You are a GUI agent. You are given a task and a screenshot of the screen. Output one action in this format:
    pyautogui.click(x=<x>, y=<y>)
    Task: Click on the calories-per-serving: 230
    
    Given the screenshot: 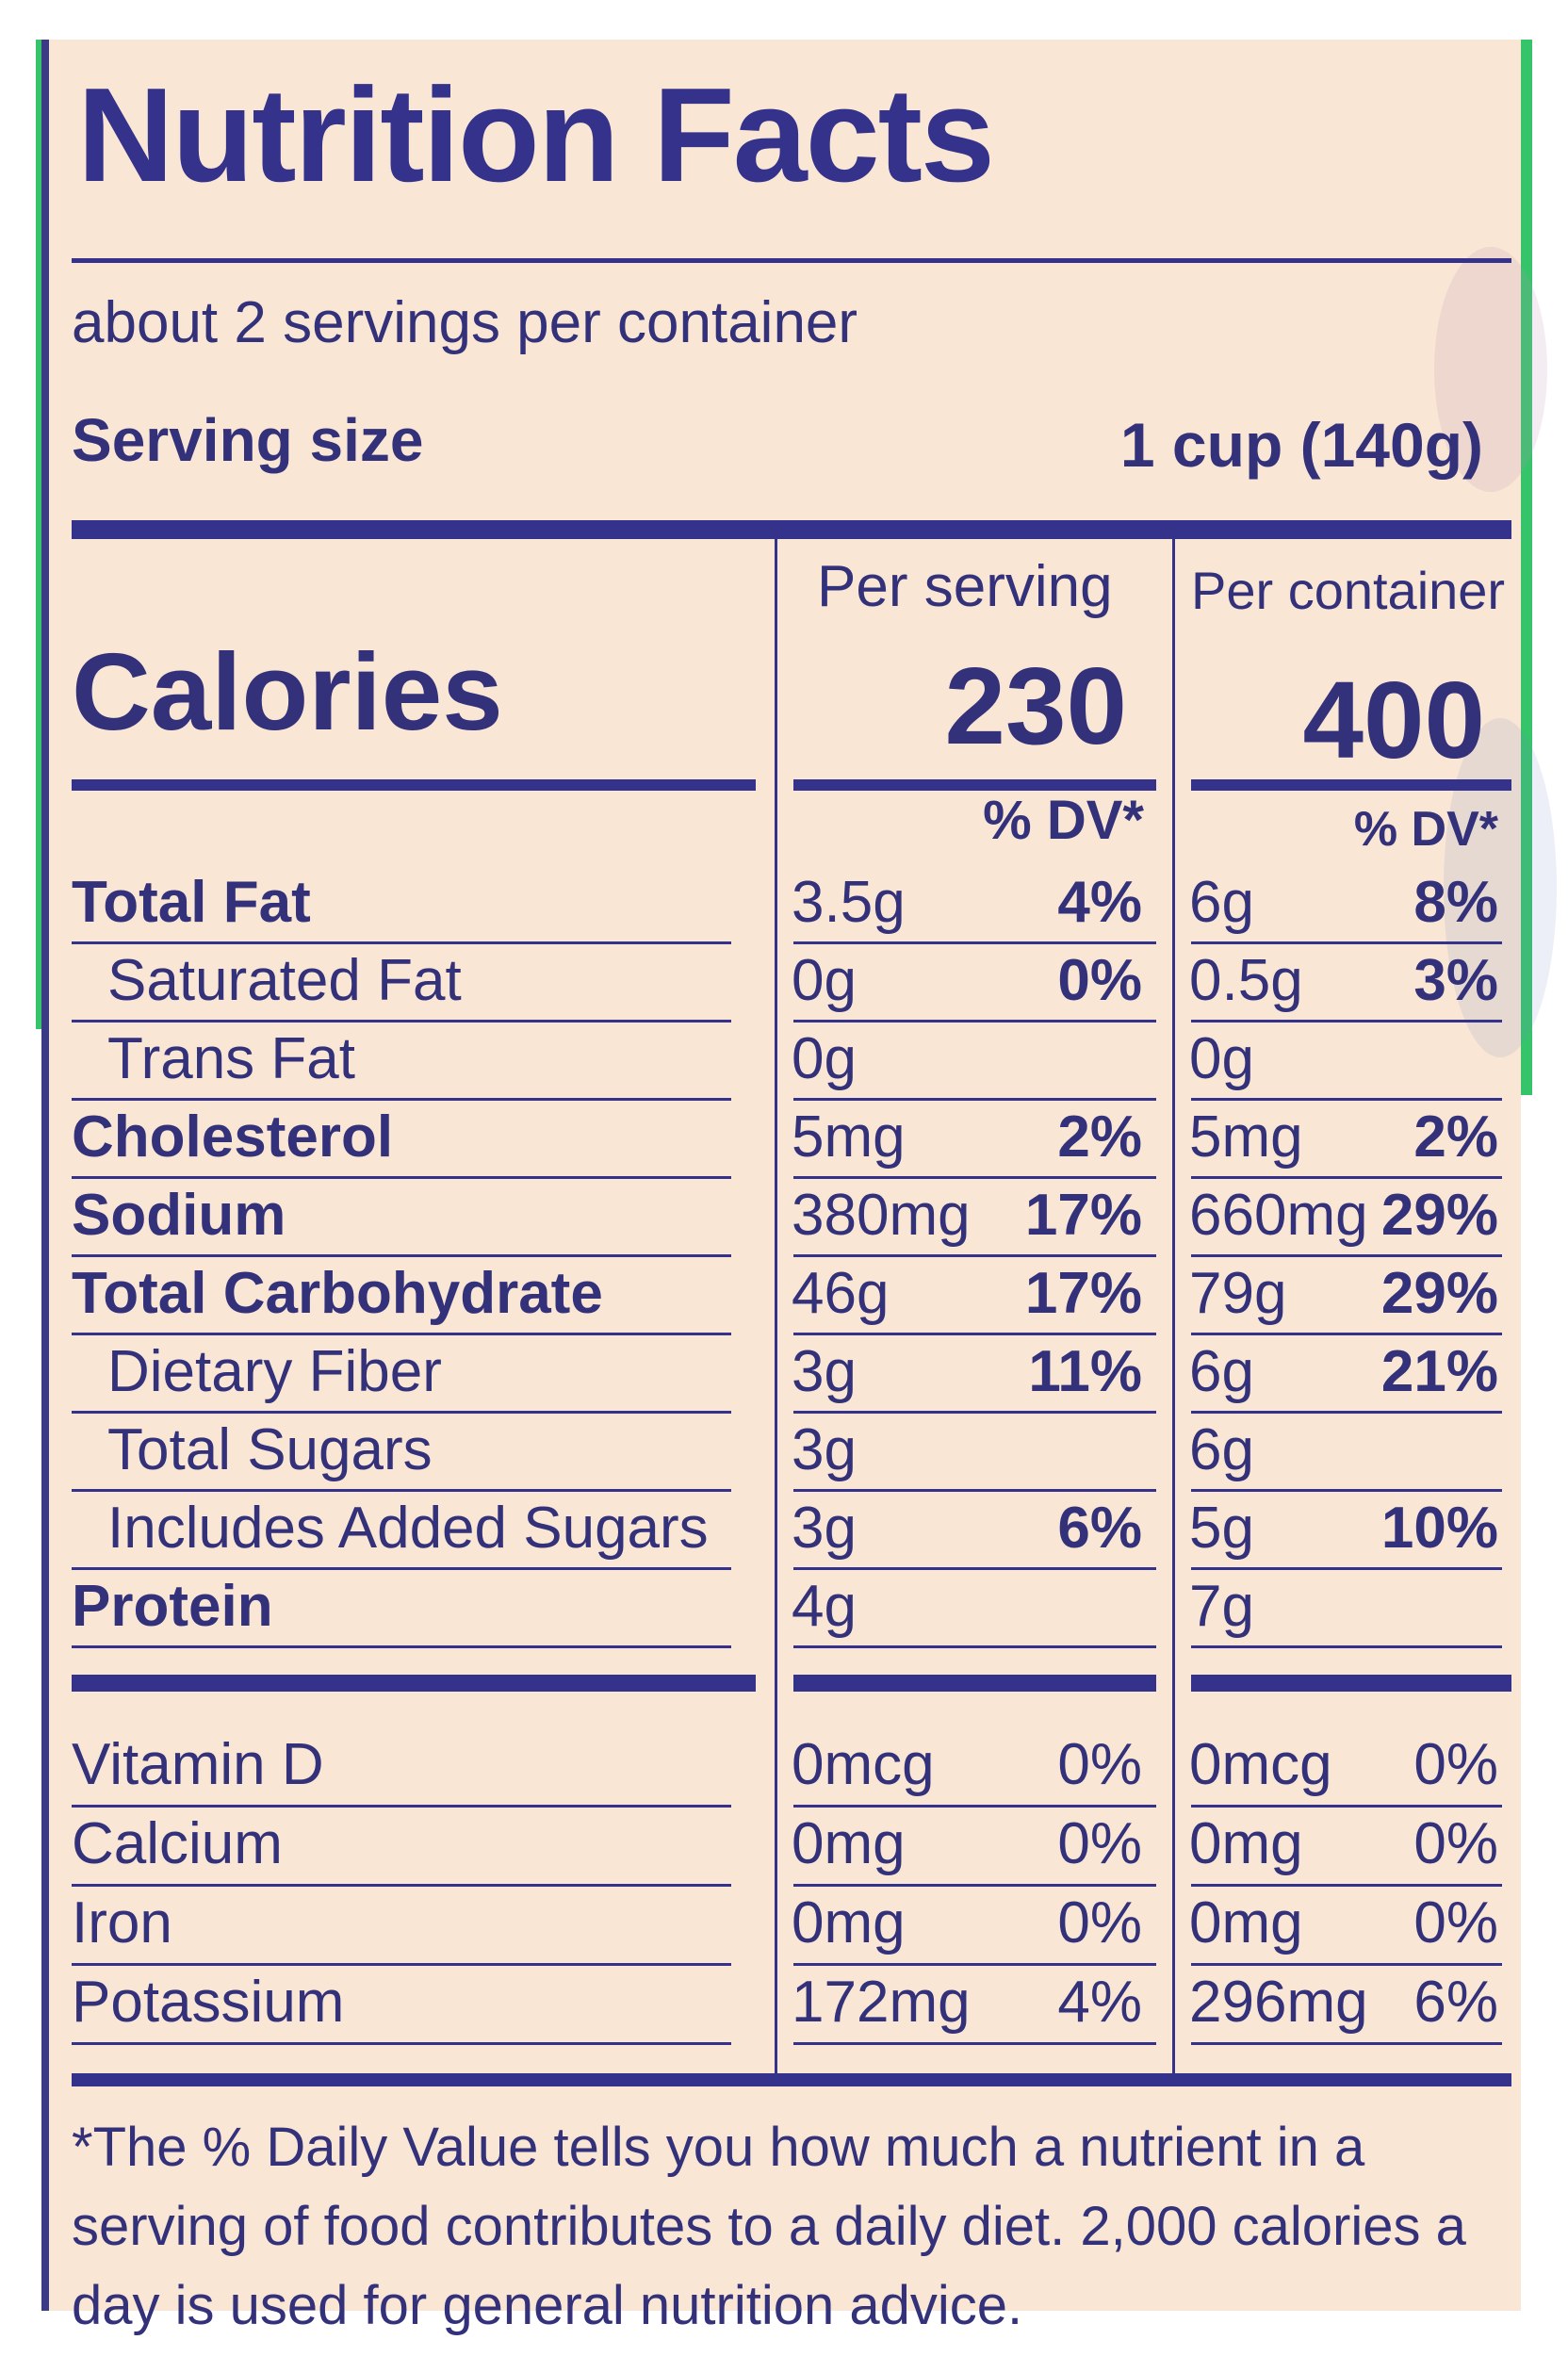 What is the action you would take?
    pyautogui.click(x=1035, y=706)
    